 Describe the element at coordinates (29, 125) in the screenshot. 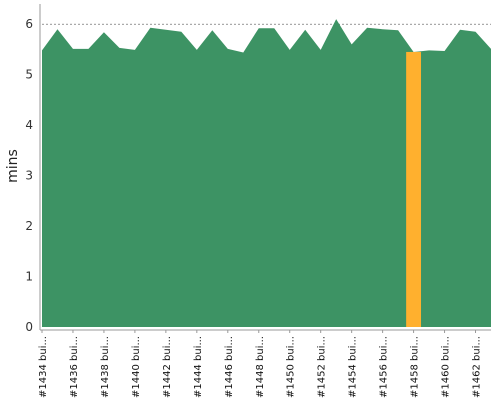

I see `y-tick-label: 4` at that location.